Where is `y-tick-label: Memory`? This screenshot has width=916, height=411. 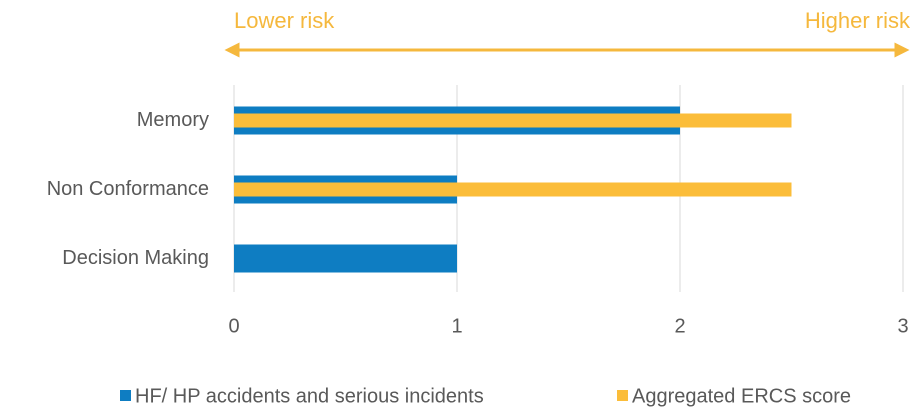 y-tick-label: Memory is located at coordinates (173, 120).